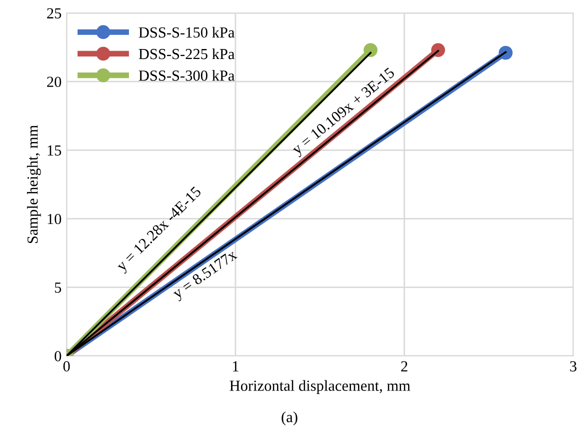  I want to click on x-tick-label: 0, so click(66, 366).